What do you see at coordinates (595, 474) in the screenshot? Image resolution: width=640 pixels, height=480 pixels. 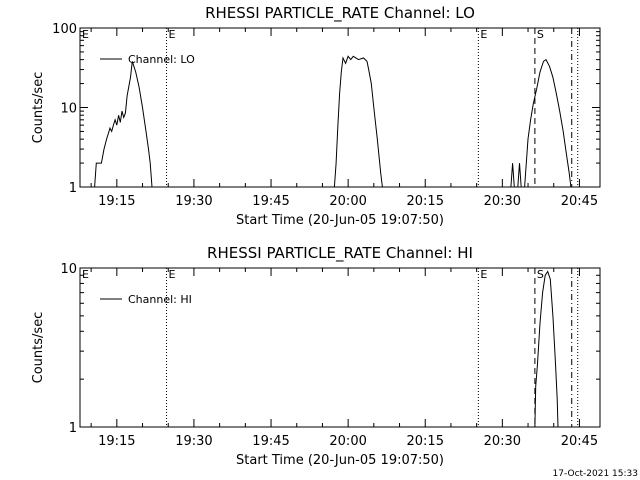 I see `date-stamp: 17-Oct-2021 15:33` at bounding box center [595, 474].